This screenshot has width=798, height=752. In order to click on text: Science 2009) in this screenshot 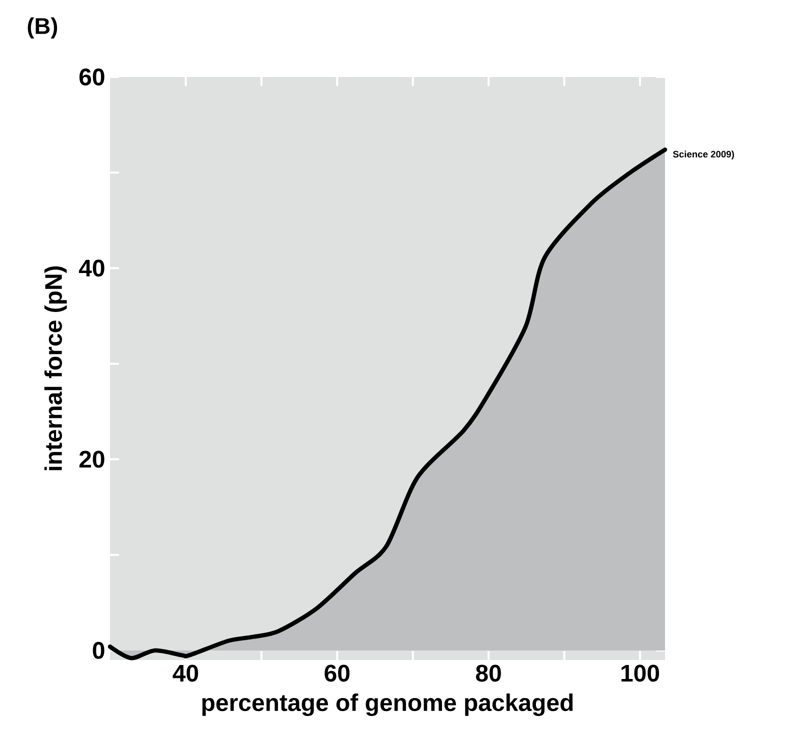, I will do `click(703, 155)`.